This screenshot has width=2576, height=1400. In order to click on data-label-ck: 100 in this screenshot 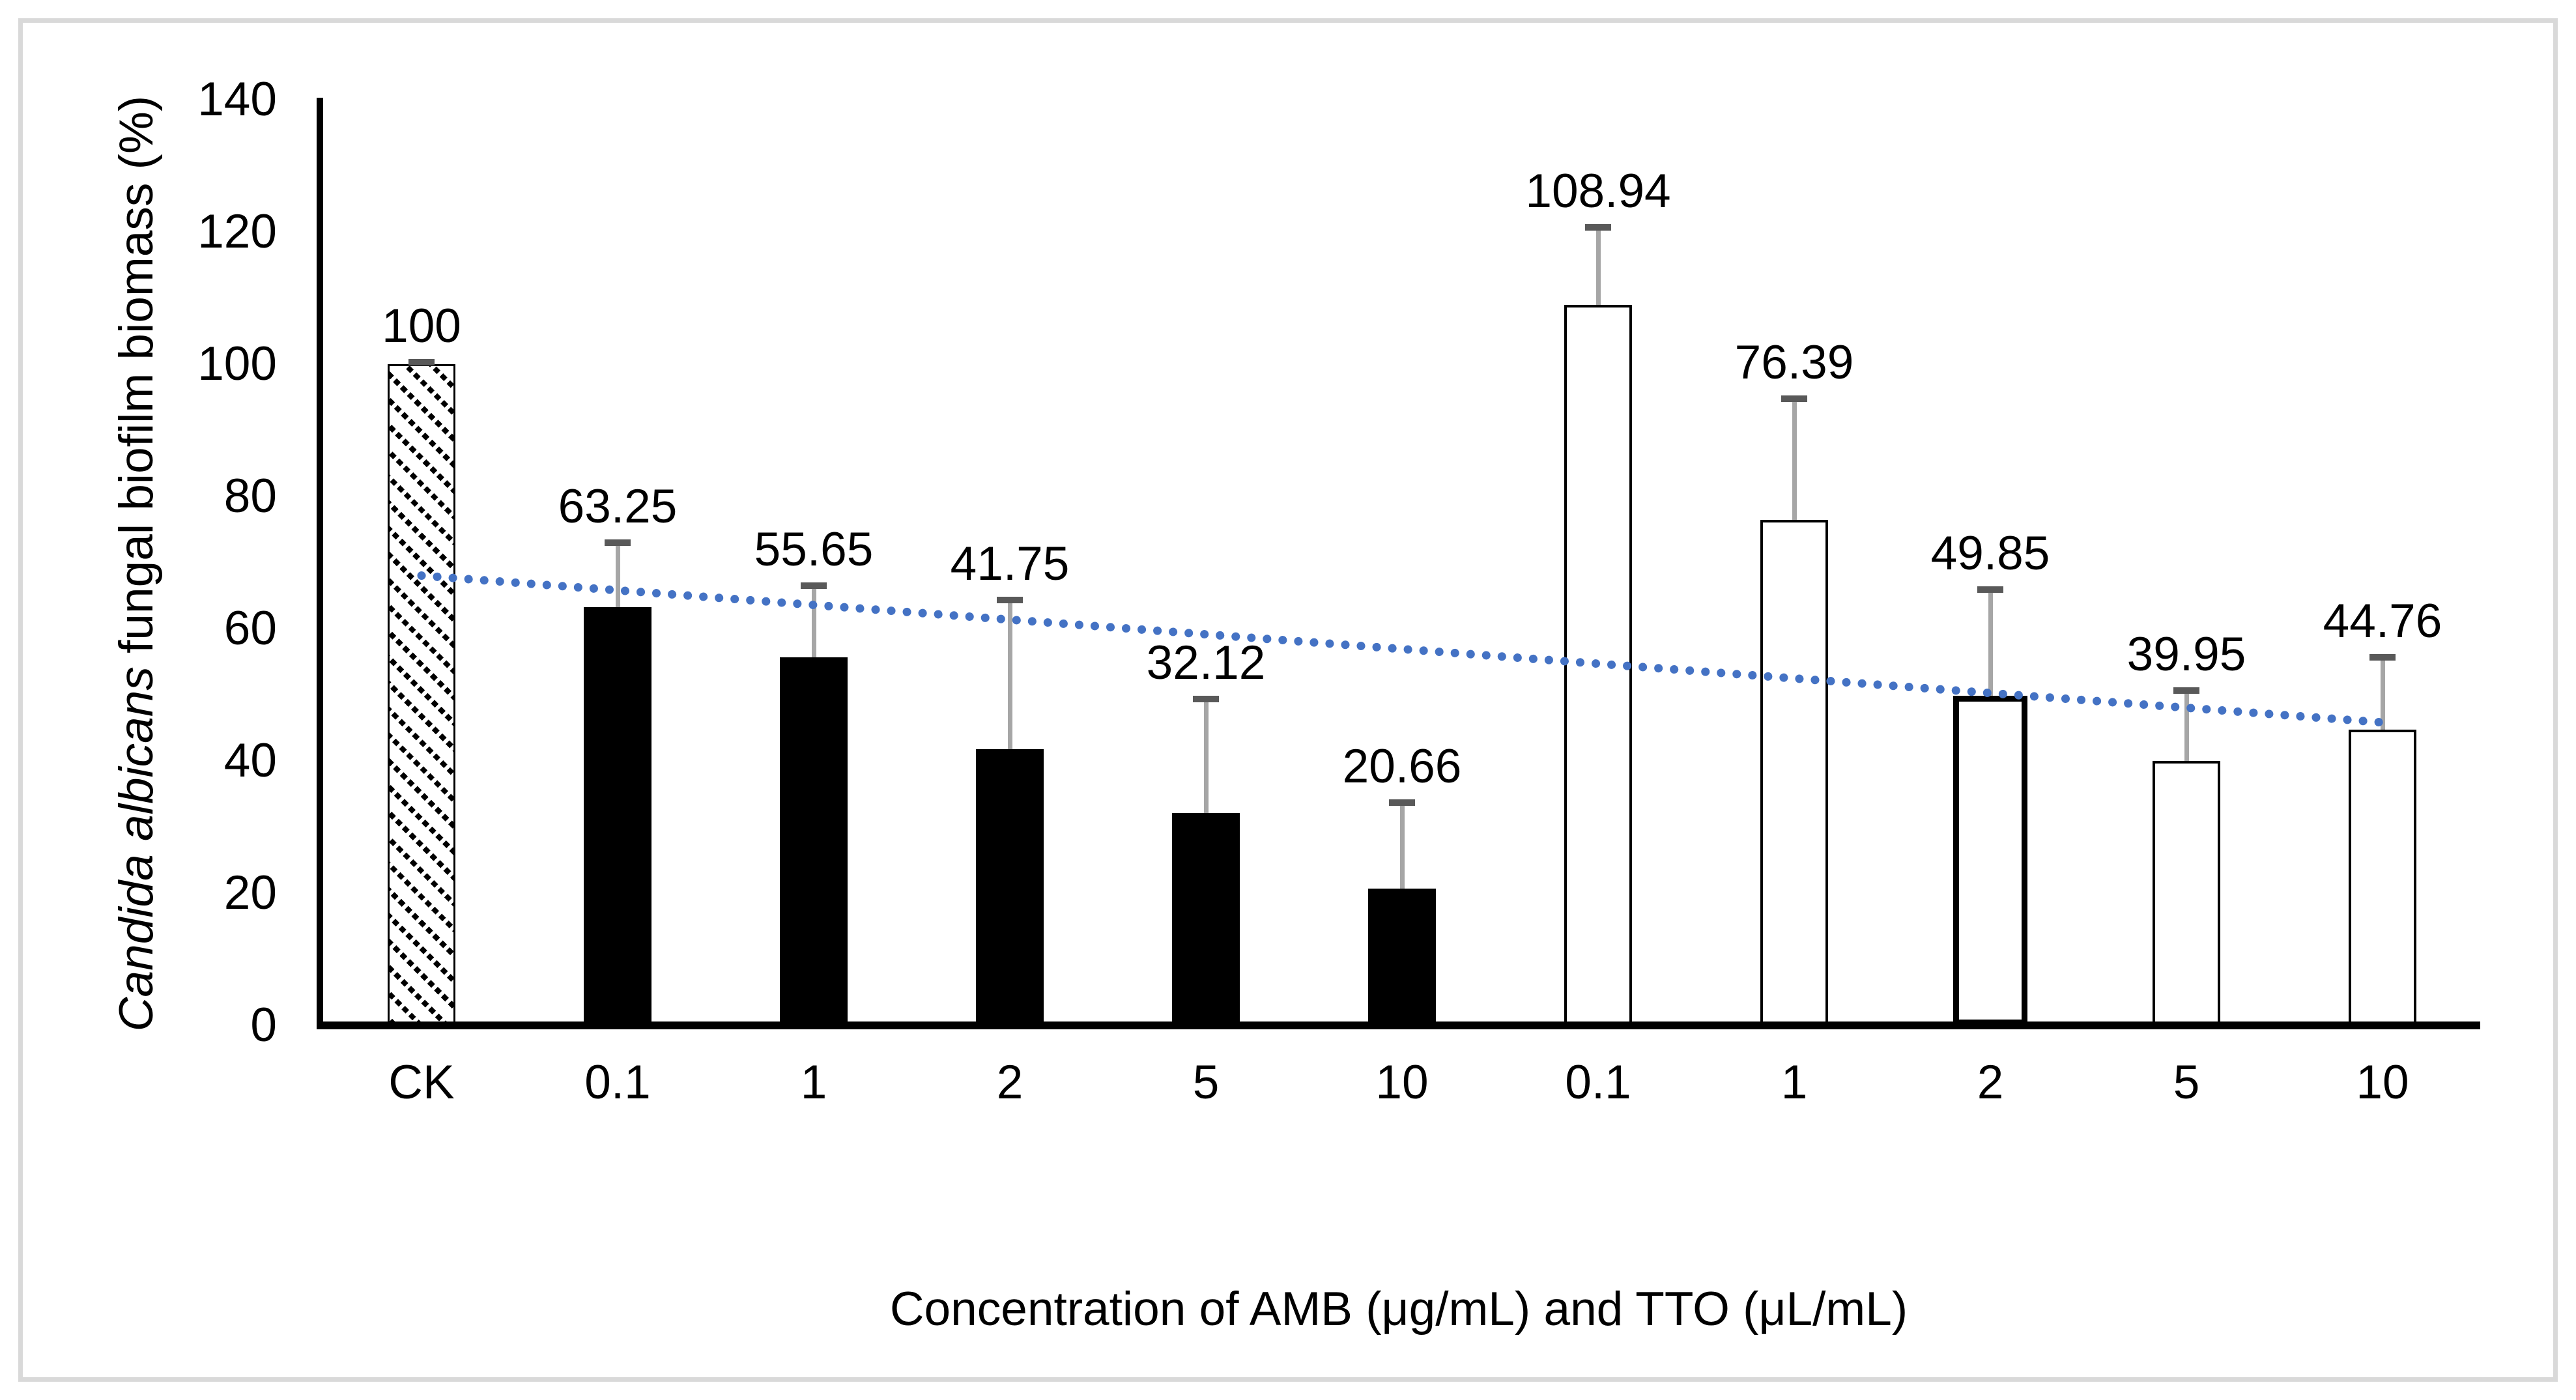, I will do `click(421, 325)`.